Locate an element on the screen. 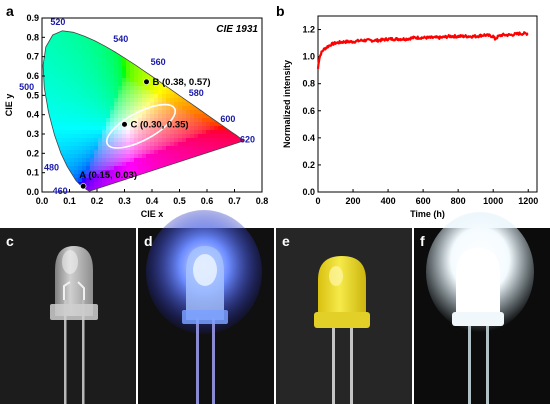 This screenshot has width=550, height=404. wavelength-label: 480 is located at coordinates (51, 167).